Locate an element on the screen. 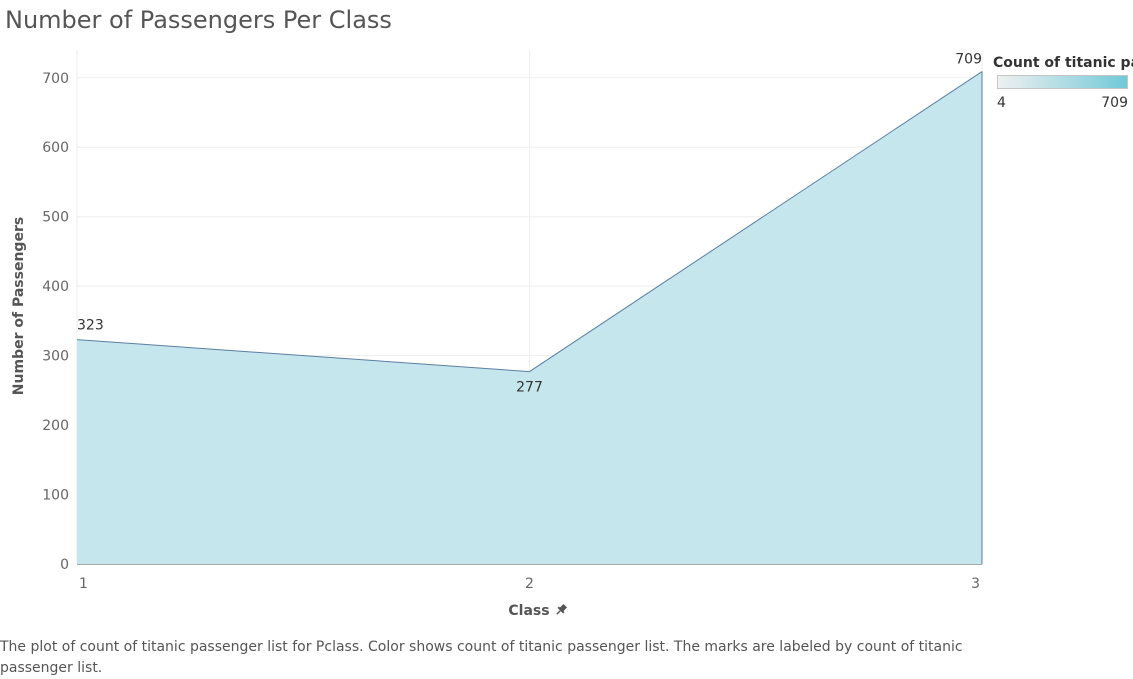  y-tick-label: 200 is located at coordinates (55, 426).